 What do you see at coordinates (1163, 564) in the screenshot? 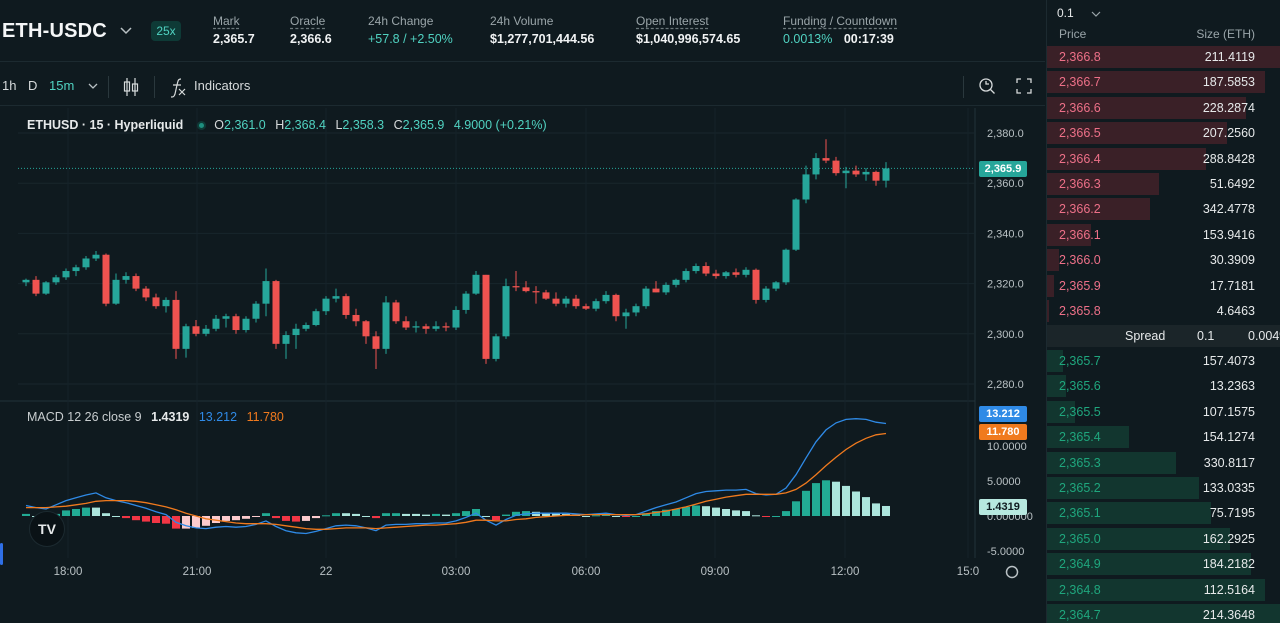
I see `bid-row: 2,364.9 184.2182` at bounding box center [1163, 564].